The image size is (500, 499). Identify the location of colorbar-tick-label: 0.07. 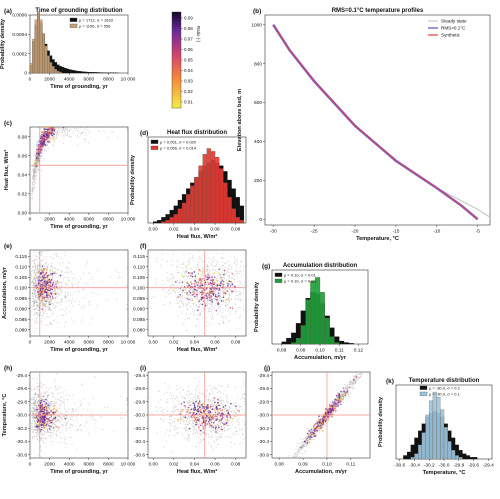
(188, 39).